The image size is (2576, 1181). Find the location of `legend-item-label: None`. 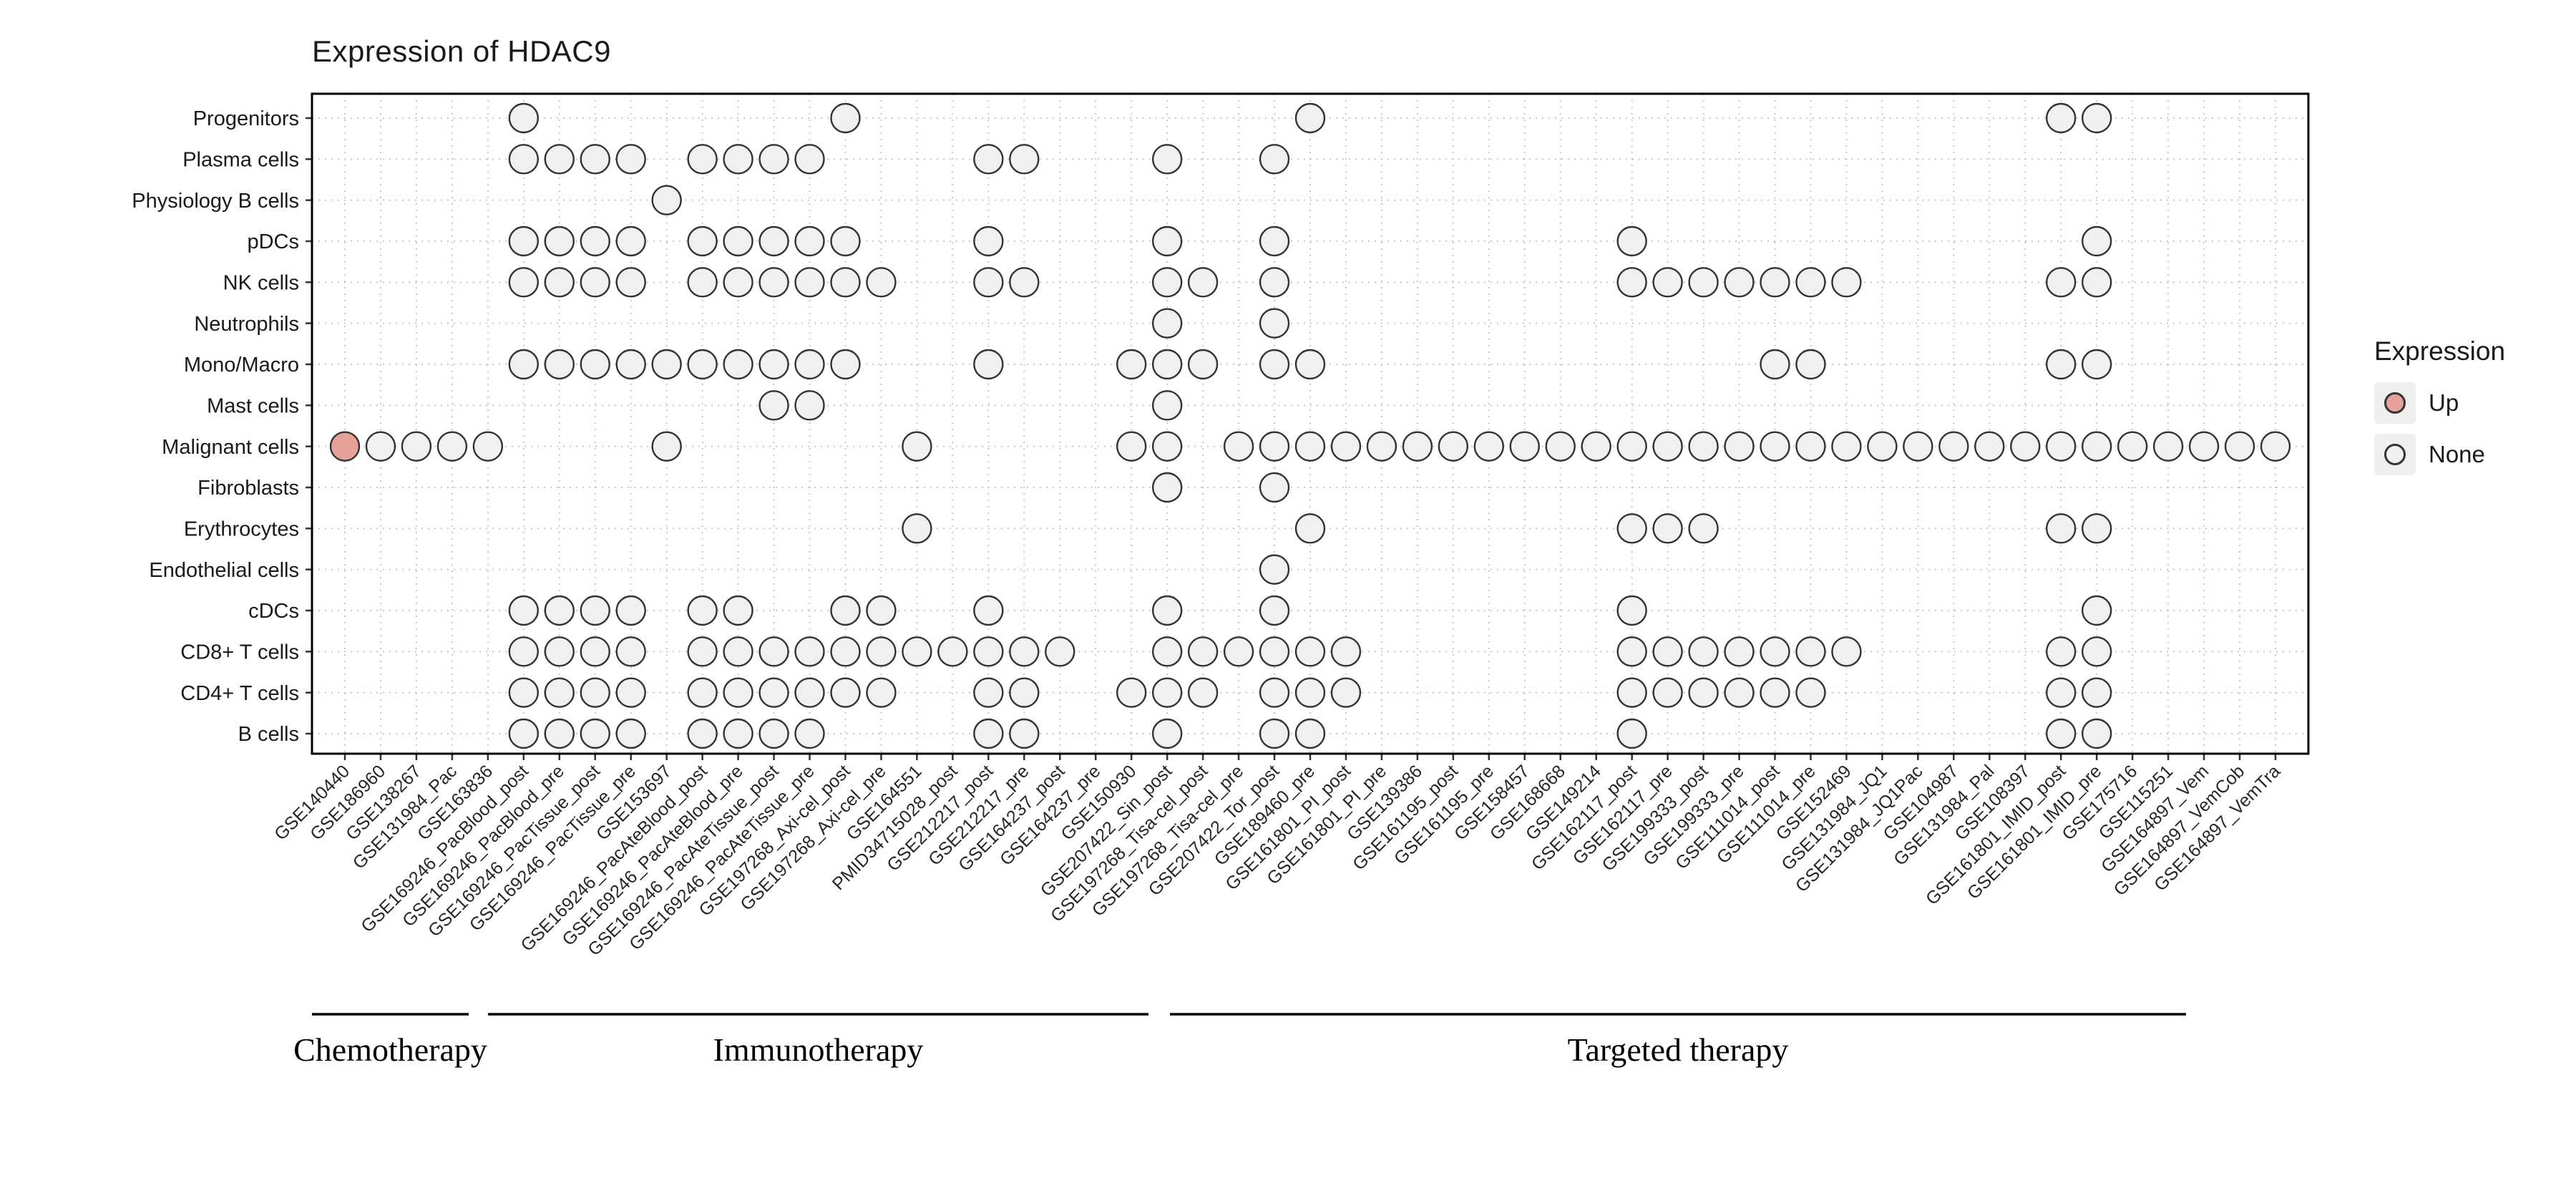

legend-item-label: None is located at coordinates (2457, 454).